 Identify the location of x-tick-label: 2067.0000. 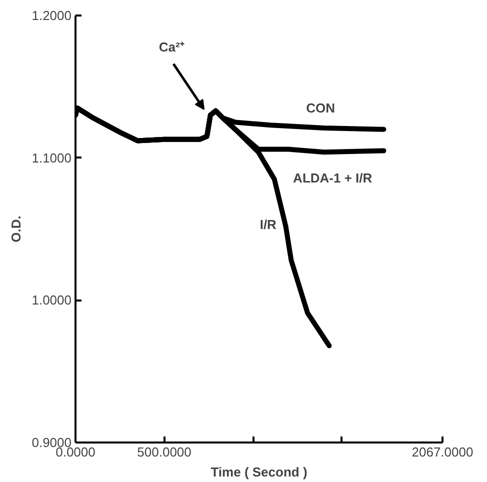
(443, 452).